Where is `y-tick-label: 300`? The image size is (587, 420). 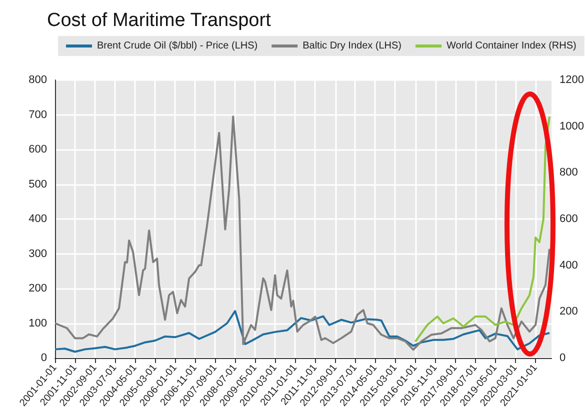 y-tick-label: 300 is located at coordinates (37, 254).